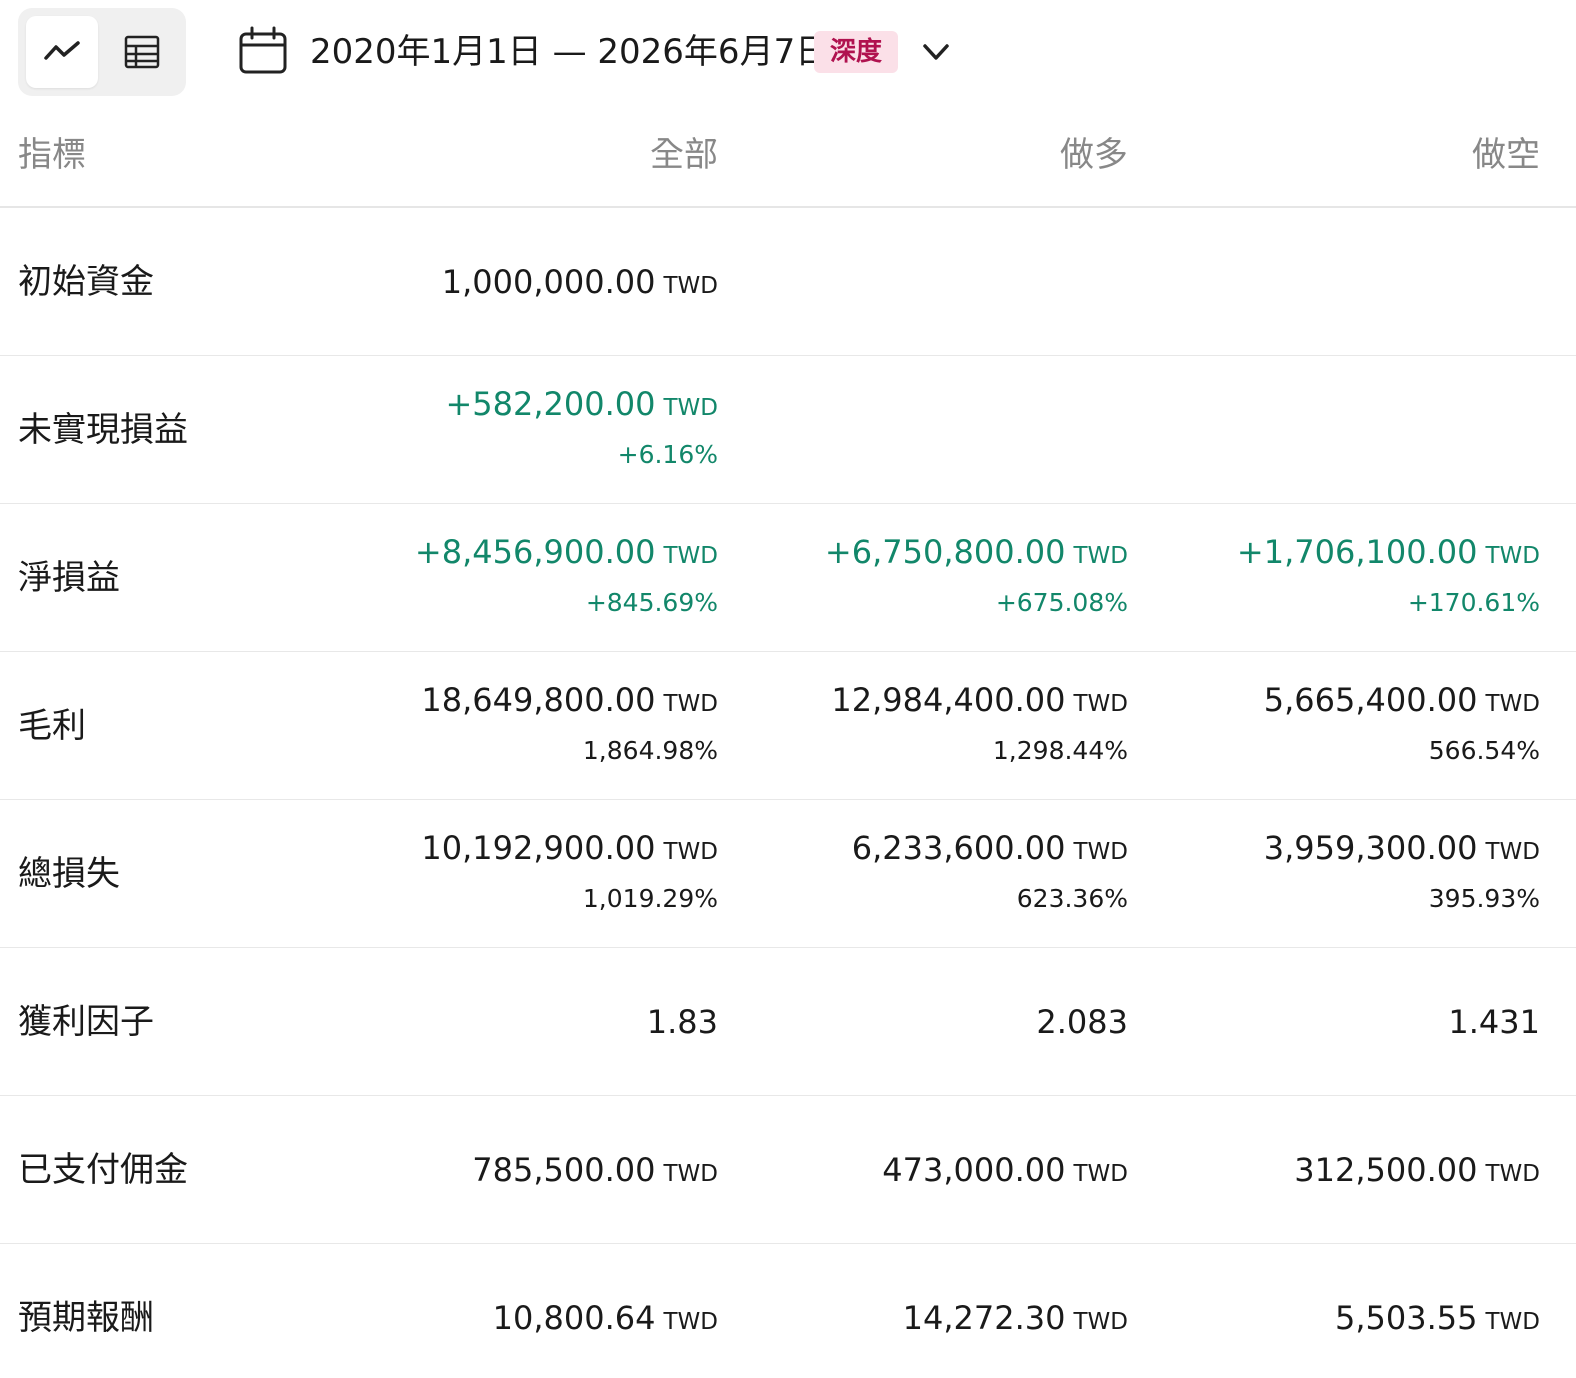  Describe the element at coordinates (984, 1318) in the screenshot. I see `value-text: 14,272.30` at that location.